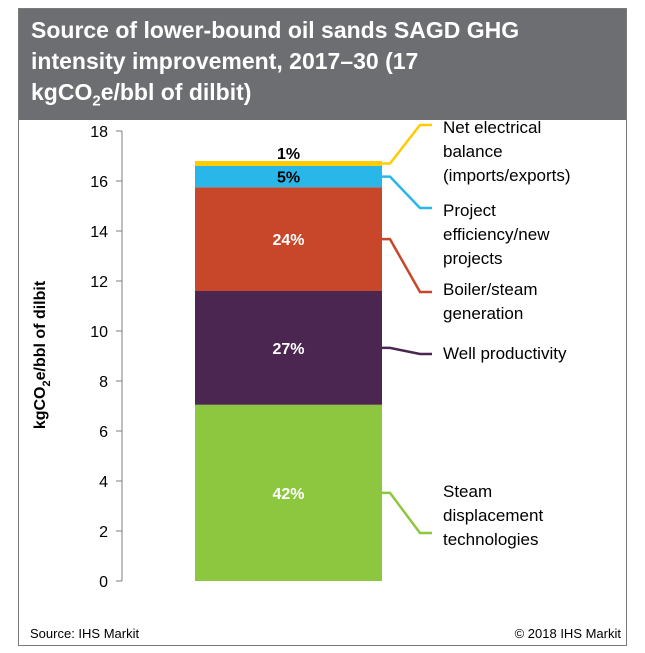  I want to click on copyright-note: © 2018 IHS Markit, so click(567, 633).